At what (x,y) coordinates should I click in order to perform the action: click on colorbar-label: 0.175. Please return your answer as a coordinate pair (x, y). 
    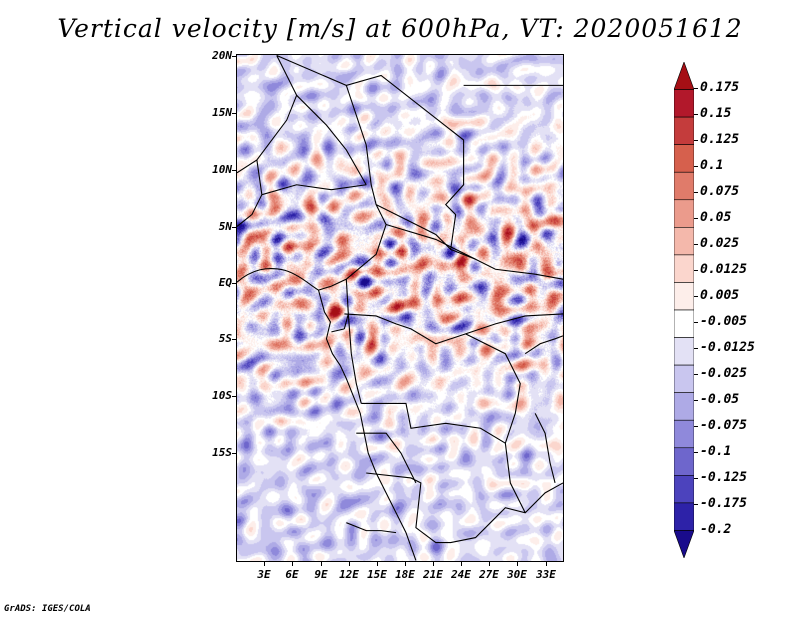
    Looking at the image, I should click on (720, 87).